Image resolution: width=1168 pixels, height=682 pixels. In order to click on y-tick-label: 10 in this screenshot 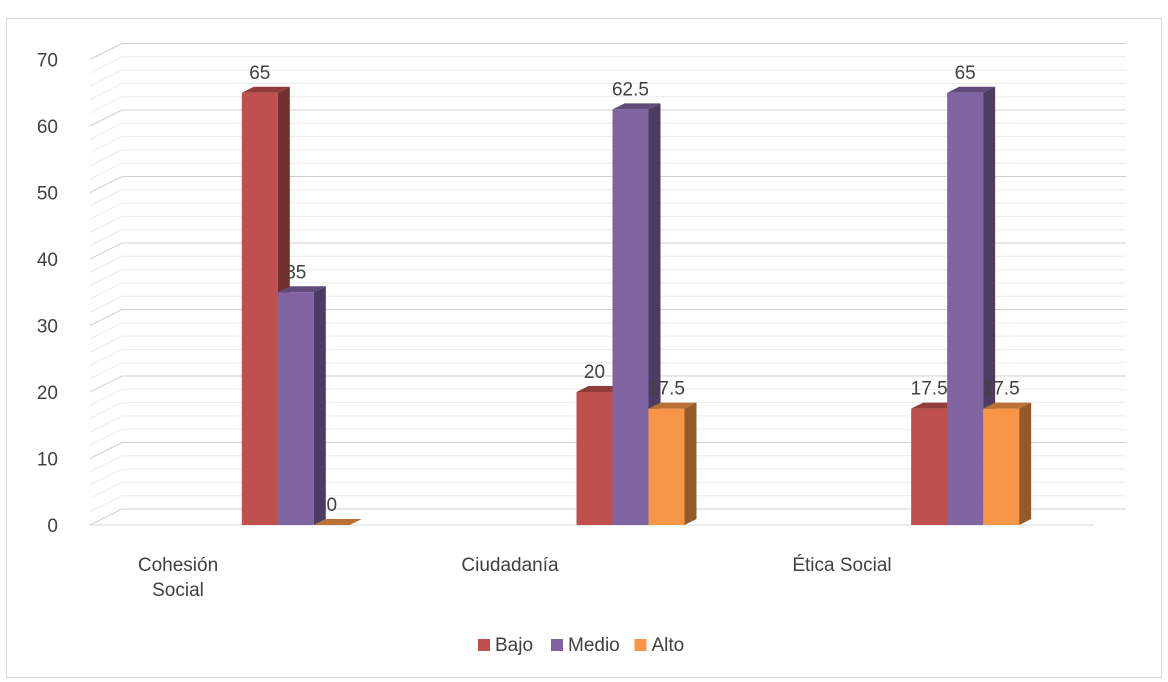, I will do `click(47, 460)`.